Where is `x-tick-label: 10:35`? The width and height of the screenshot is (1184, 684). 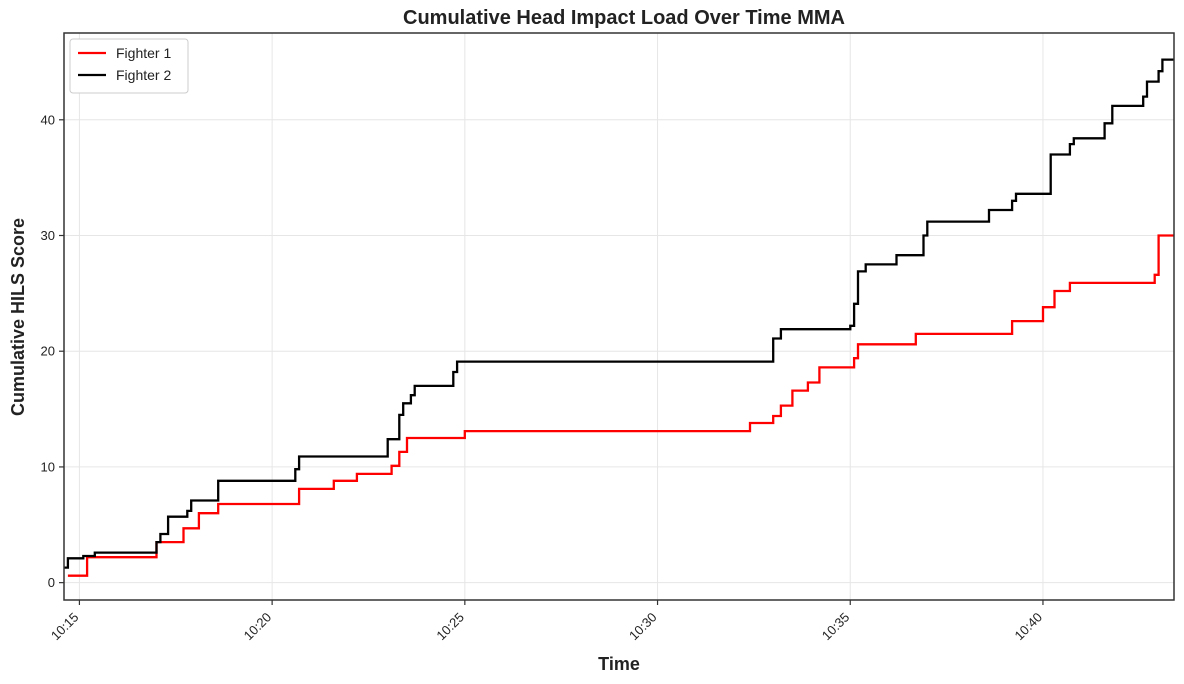 x-tick-label: 10:35 is located at coordinates (836, 627).